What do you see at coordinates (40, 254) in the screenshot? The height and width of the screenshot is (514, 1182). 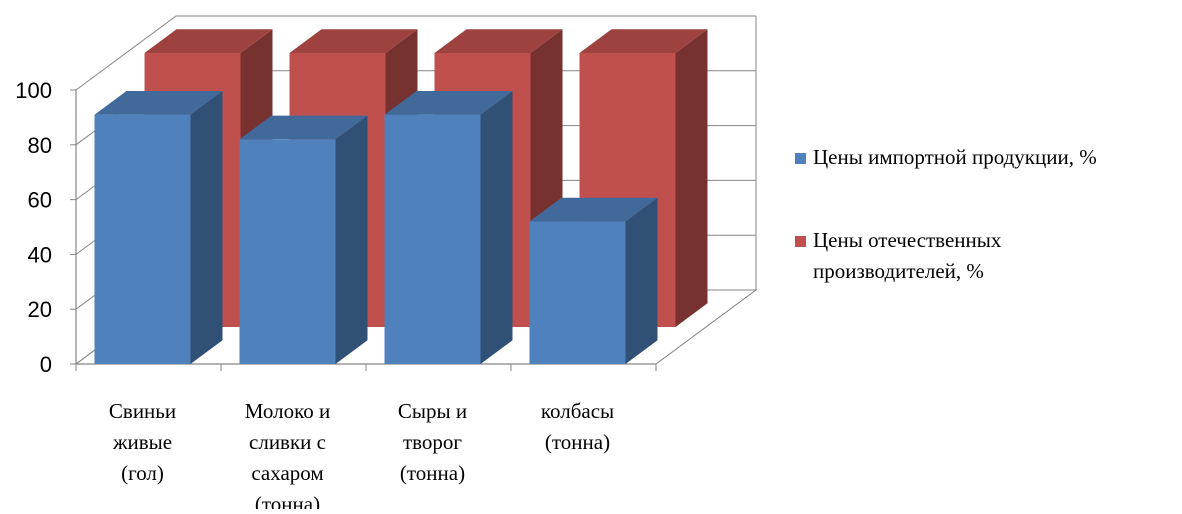 I see `y-tick-label: 40` at bounding box center [40, 254].